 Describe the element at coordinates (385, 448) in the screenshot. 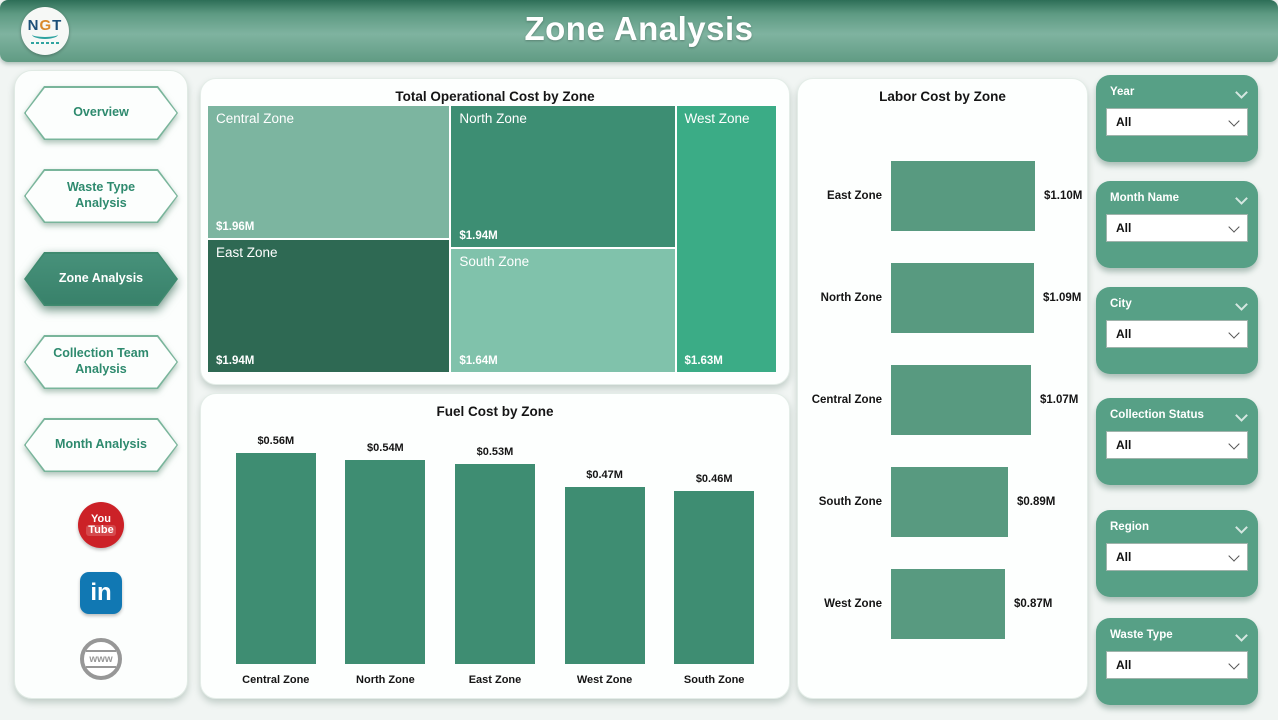

I see `bar-value-label: $0.54M` at that location.